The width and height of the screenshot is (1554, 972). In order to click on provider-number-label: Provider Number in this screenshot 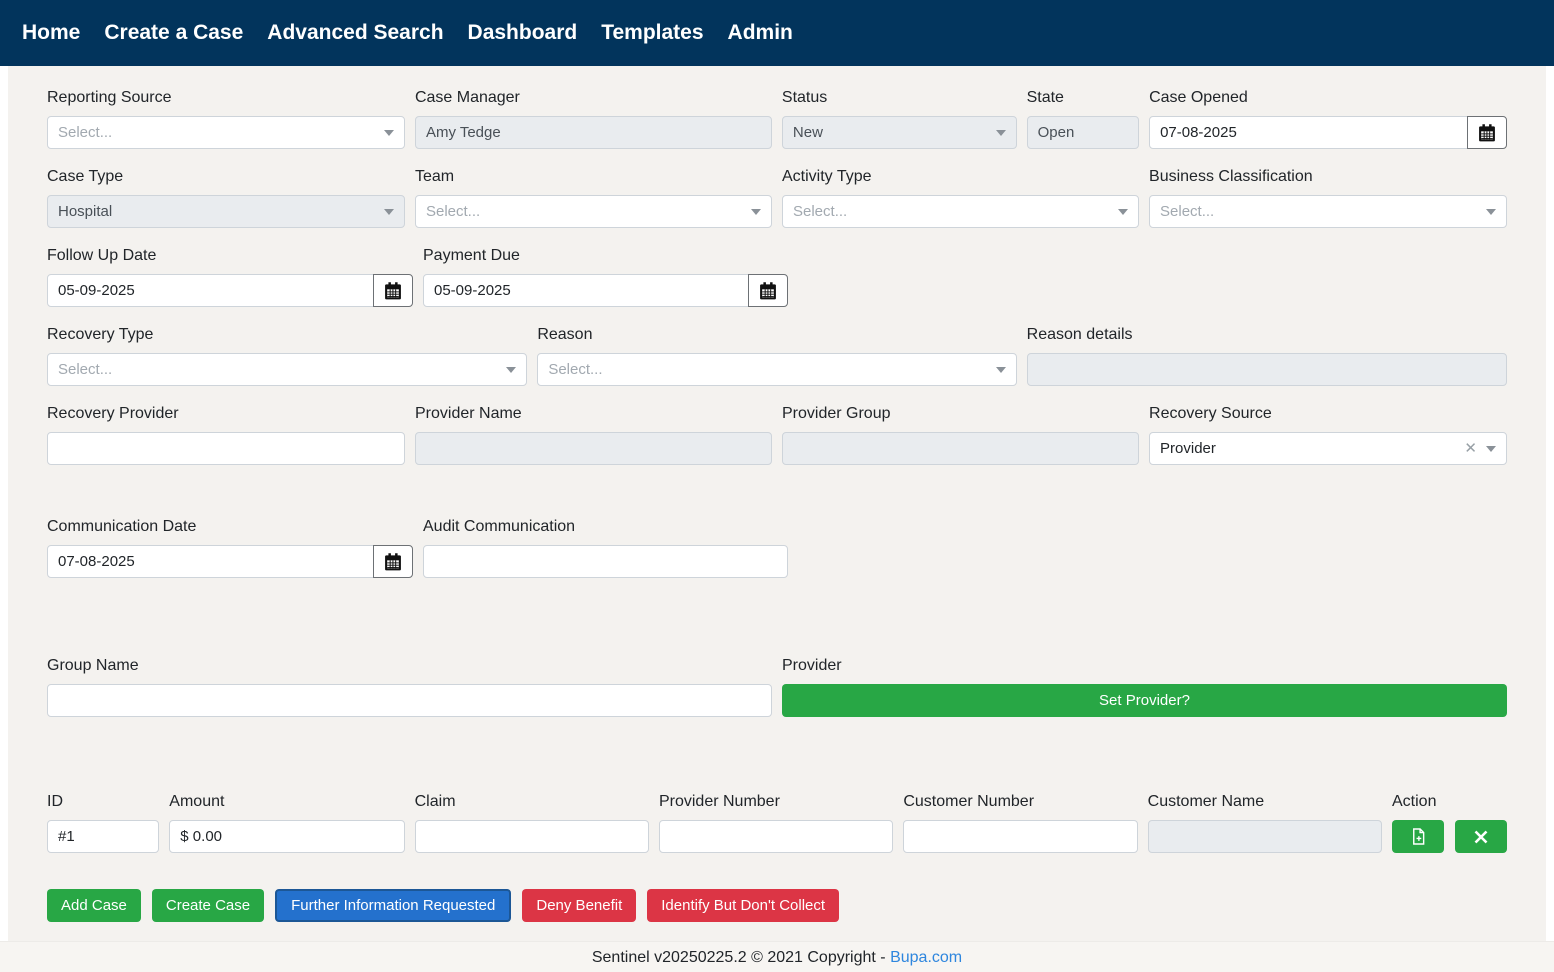, I will do `click(719, 801)`.